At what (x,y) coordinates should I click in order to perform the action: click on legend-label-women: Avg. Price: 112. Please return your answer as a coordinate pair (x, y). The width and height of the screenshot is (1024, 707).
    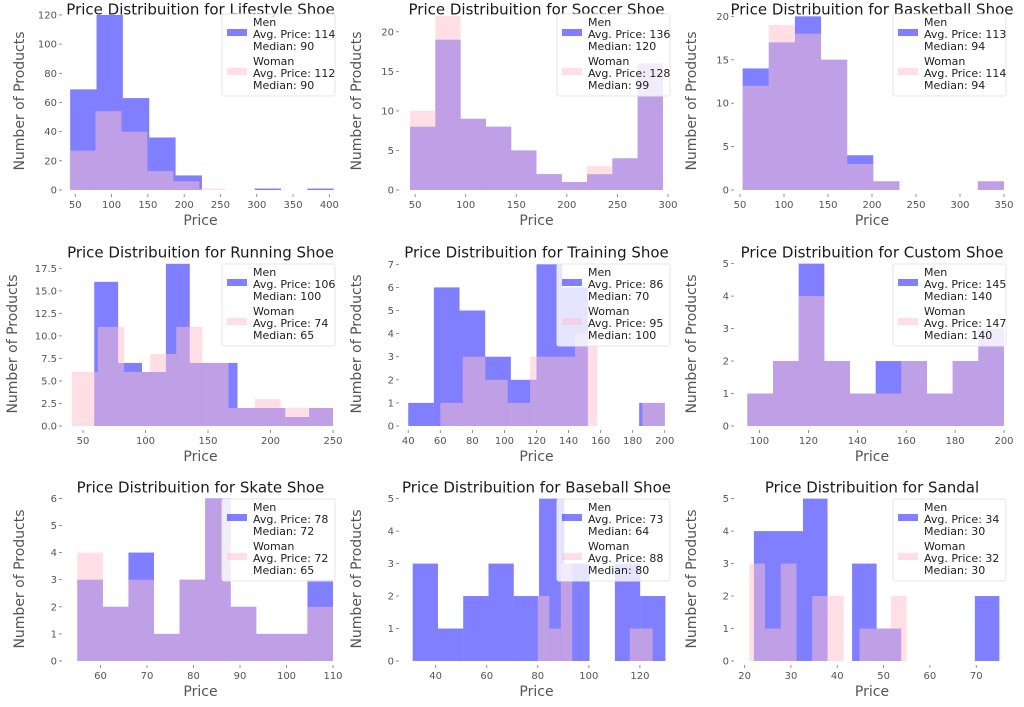
    Looking at the image, I should click on (294, 73).